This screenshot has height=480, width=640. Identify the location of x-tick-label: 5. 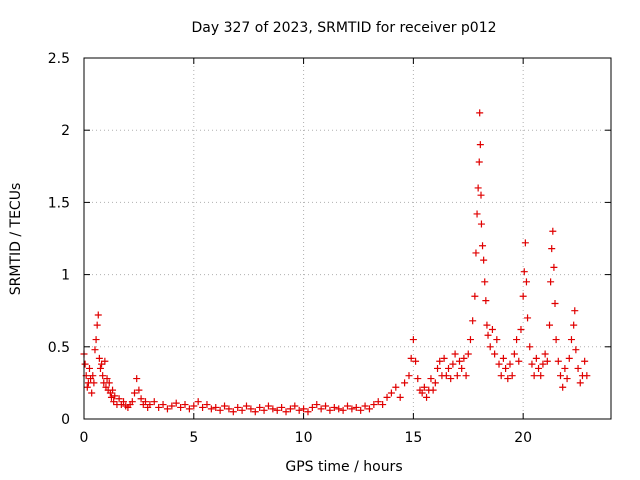
(193, 438).